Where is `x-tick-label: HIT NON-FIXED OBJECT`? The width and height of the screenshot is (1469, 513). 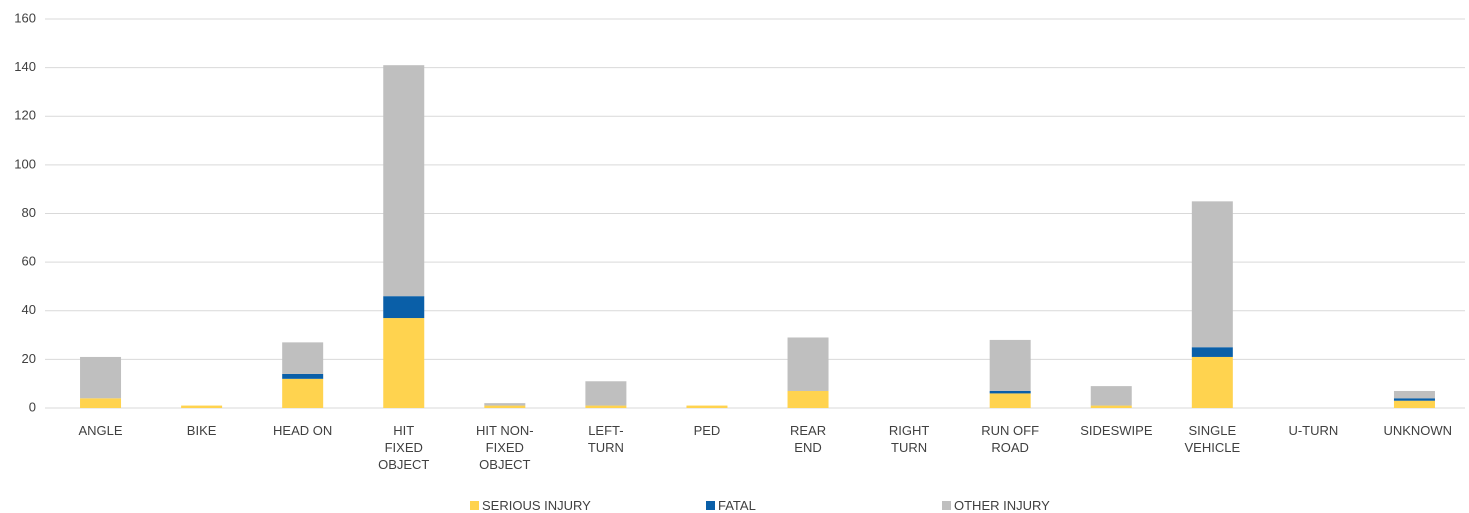 x-tick-label: HIT NON-FIXED OBJECT is located at coordinates (505, 447).